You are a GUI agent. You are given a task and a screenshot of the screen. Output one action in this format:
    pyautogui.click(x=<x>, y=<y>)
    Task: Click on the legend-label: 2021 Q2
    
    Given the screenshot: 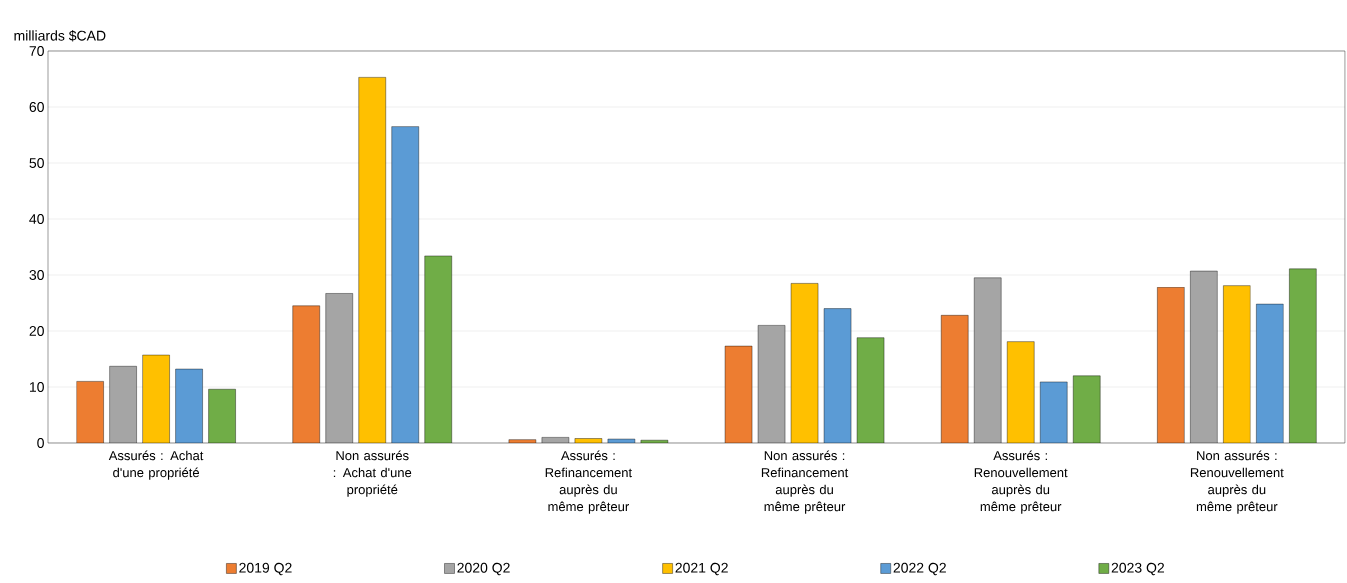 What is the action you would take?
    pyautogui.click(x=701, y=569)
    